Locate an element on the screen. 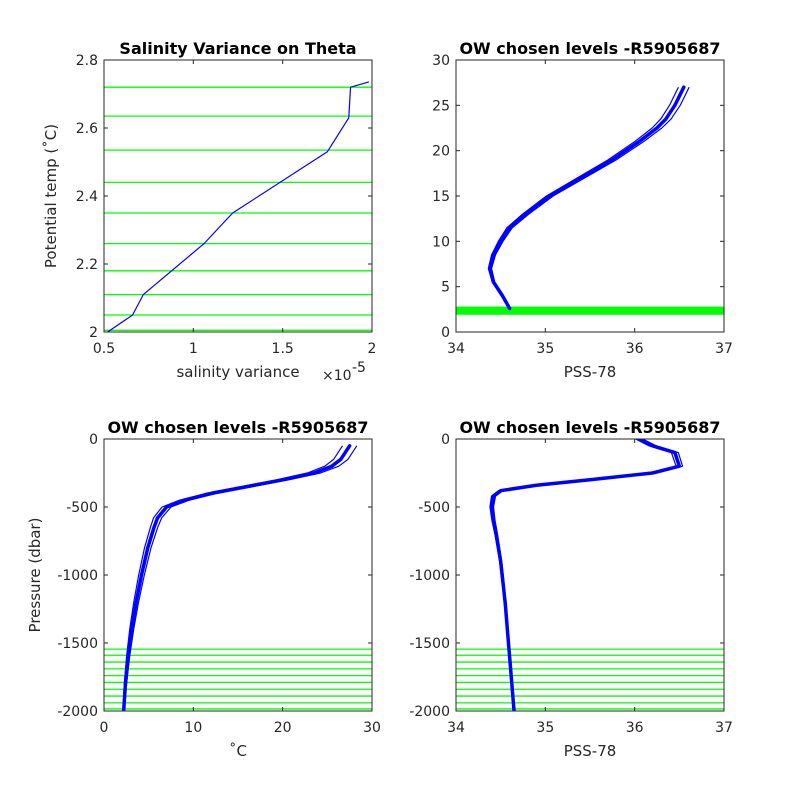 The width and height of the screenshot is (800, 800). y-tick-label: 2 is located at coordinates (93, 333).